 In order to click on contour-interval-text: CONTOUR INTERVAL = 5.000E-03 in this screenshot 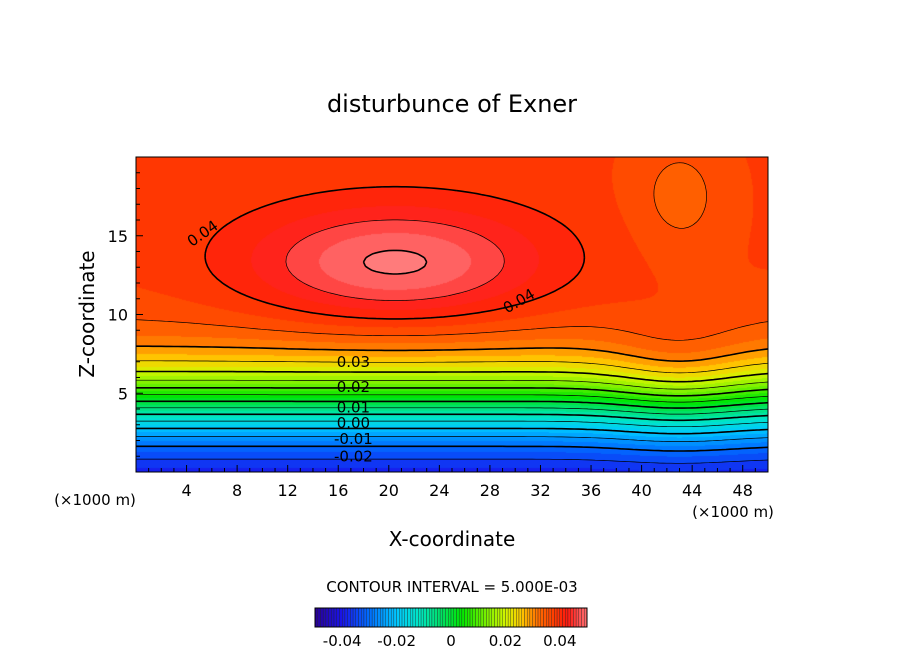, I will do `click(451, 587)`.